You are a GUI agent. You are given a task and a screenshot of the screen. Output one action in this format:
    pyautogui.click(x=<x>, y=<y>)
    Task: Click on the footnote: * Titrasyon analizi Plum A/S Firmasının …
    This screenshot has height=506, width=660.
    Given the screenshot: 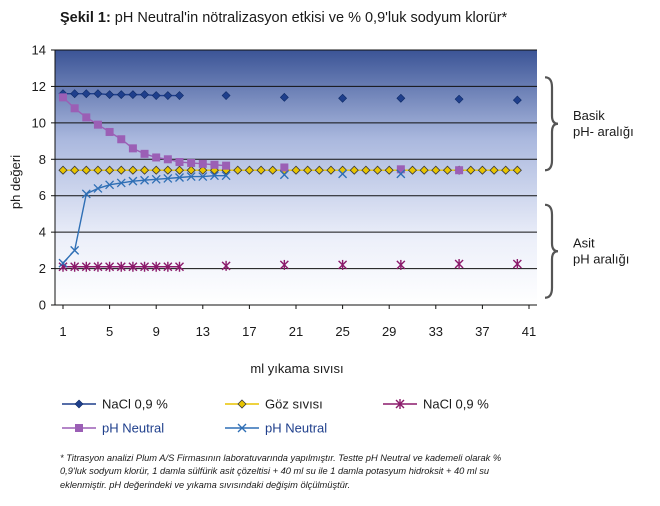 What is the action you would take?
    pyautogui.click(x=281, y=471)
    